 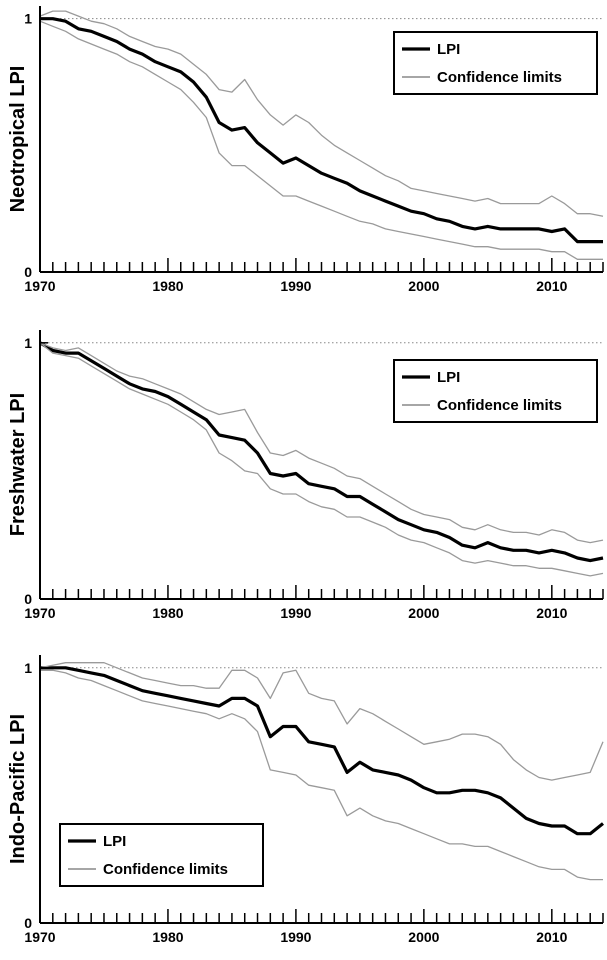 What do you see at coordinates (18, 139) in the screenshot?
I see `y-axis-label: Neotropical LPI` at bounding box center [18, 139].